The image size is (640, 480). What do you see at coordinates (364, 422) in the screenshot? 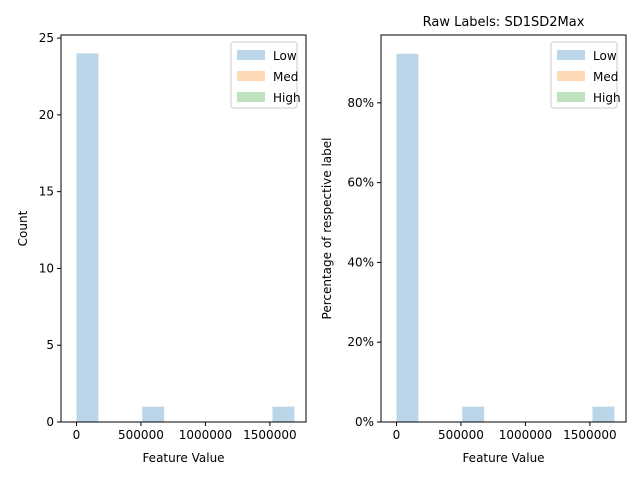
I see `y-tick-label: 0%` at bounding box center [364, 422].